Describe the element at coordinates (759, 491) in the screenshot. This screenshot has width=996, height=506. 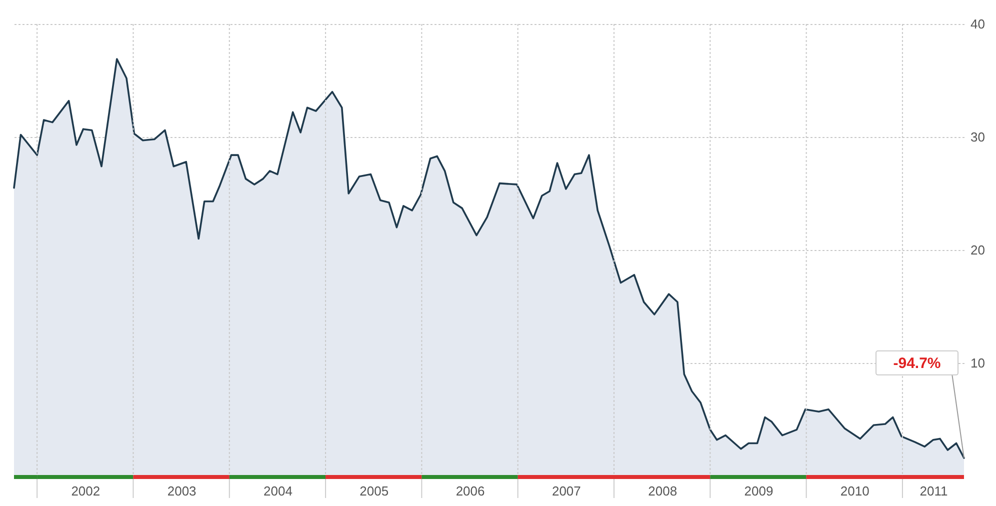
I see `x-tick-label: 2009` at that location.